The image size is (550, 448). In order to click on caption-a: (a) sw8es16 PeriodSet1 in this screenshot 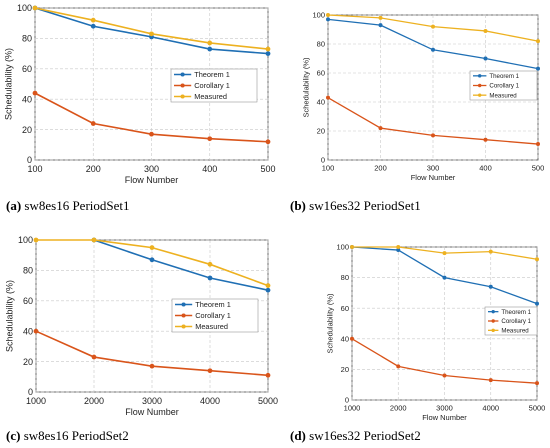, I will do `click(68, 206)`.